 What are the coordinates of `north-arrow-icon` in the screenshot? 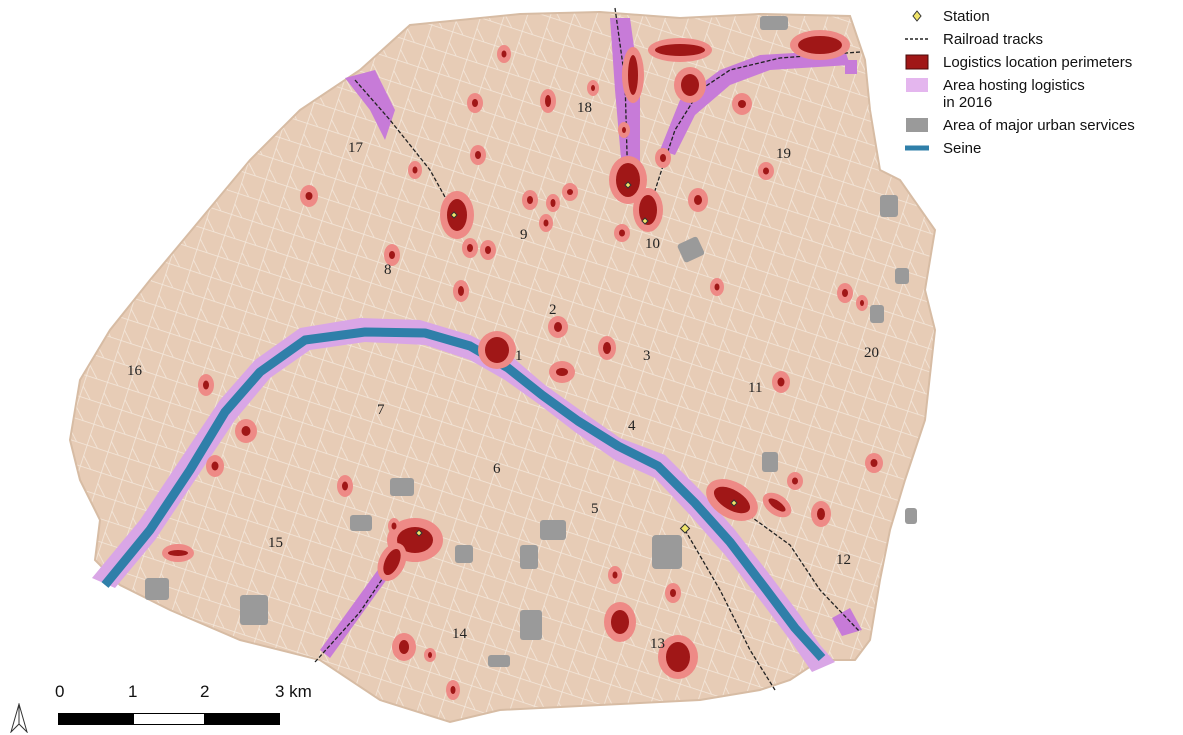 It's located at (19, 718).